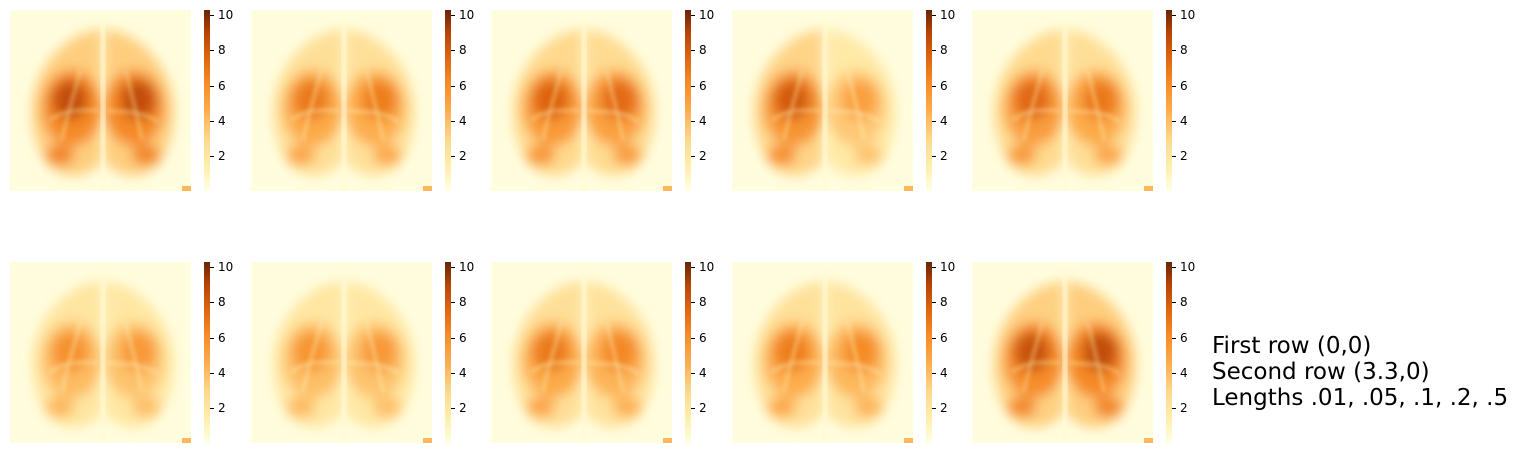 The width and height of the screenshot is (1525, 452). What do you see at coordinates (218, 352) in the screenshot?
I see `colorbar-r2-c1: 2 4 6 8 10` at bounding box center [218, 352].